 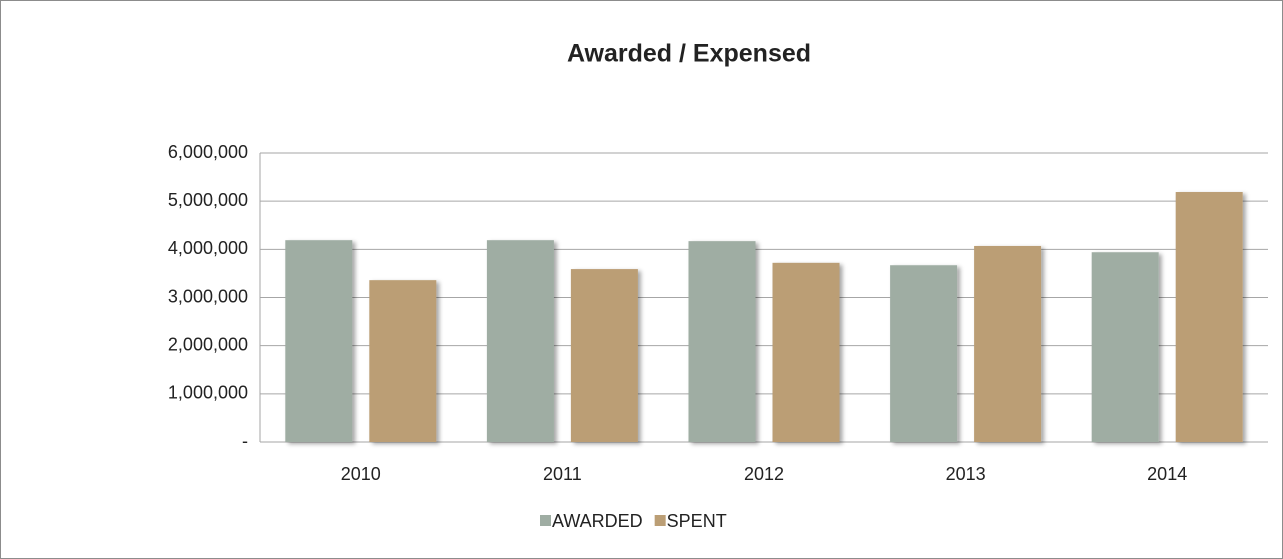 What do you see at coordinates (208, 248) in the screenshot?
I see `y-tick-label: 4,000,000` at bounding box center [208, 248].